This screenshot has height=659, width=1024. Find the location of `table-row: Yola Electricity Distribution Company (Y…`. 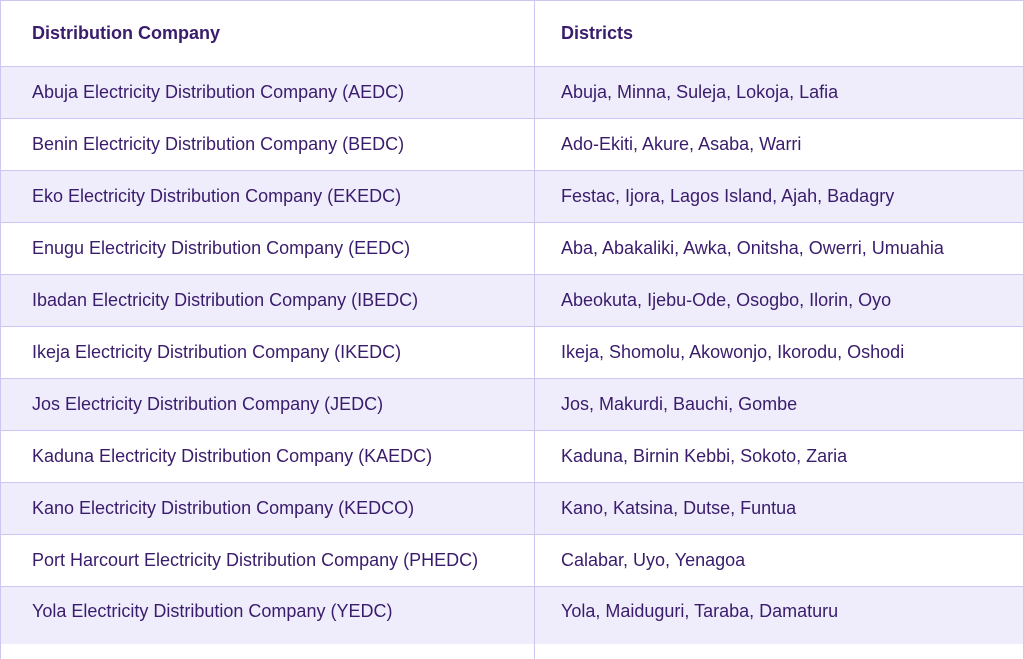

table-row: Yola Electricity Distribution Company (Y… is located at coordinates (512, 615).